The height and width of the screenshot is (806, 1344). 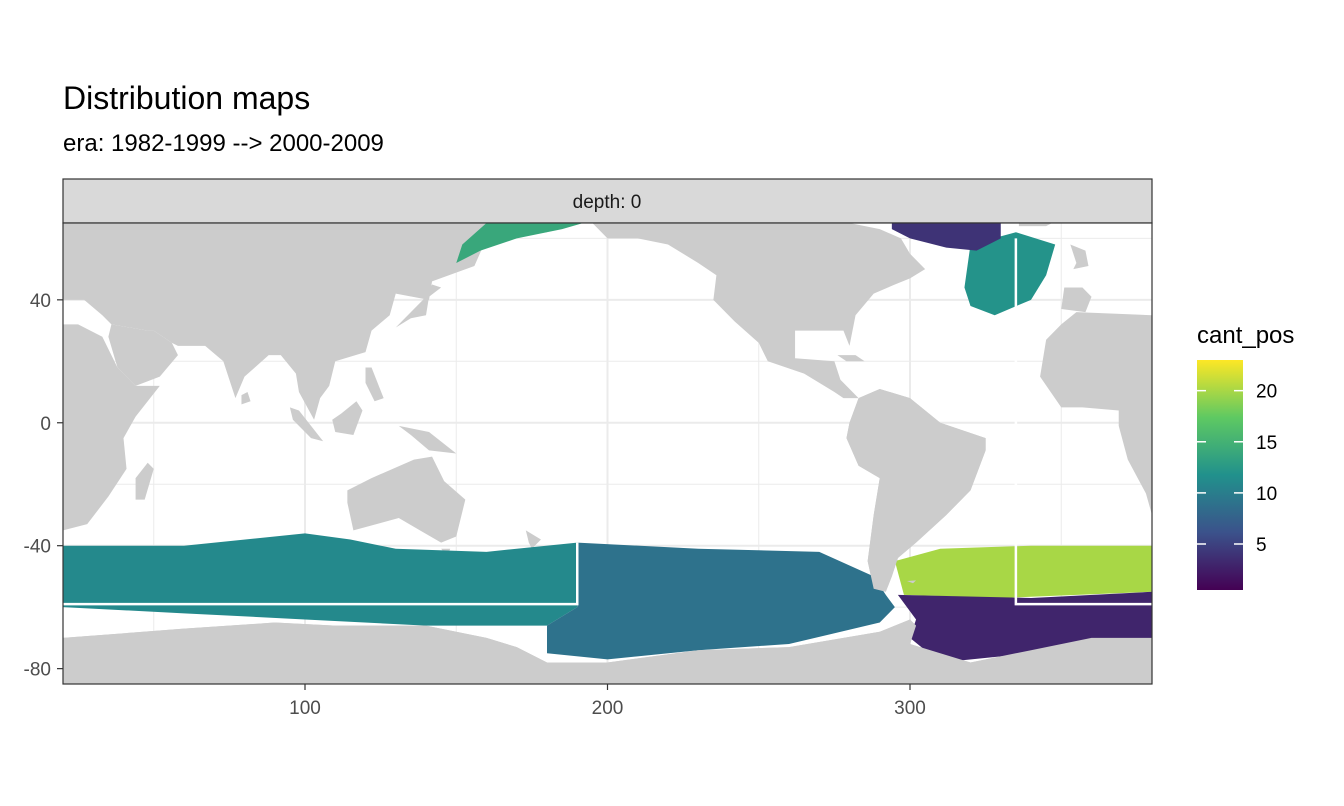 What do you see at coordinates (306, 424) in the screenshot?
I see `land-sumatra` at bounding box center [306, 424].